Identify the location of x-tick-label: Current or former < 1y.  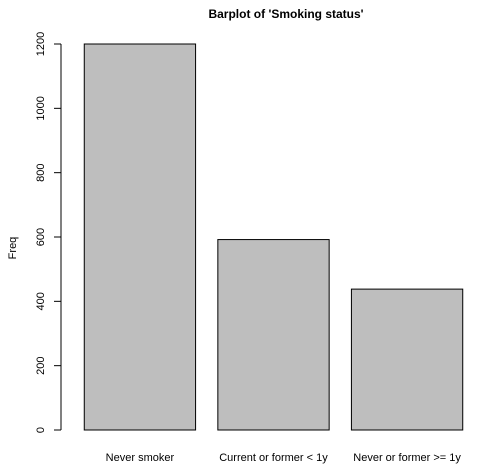
(273, 458).